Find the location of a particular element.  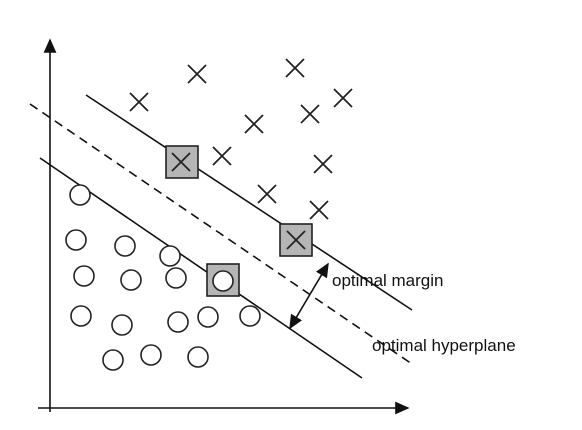

class-o-points is located at coordinates (163, 277).